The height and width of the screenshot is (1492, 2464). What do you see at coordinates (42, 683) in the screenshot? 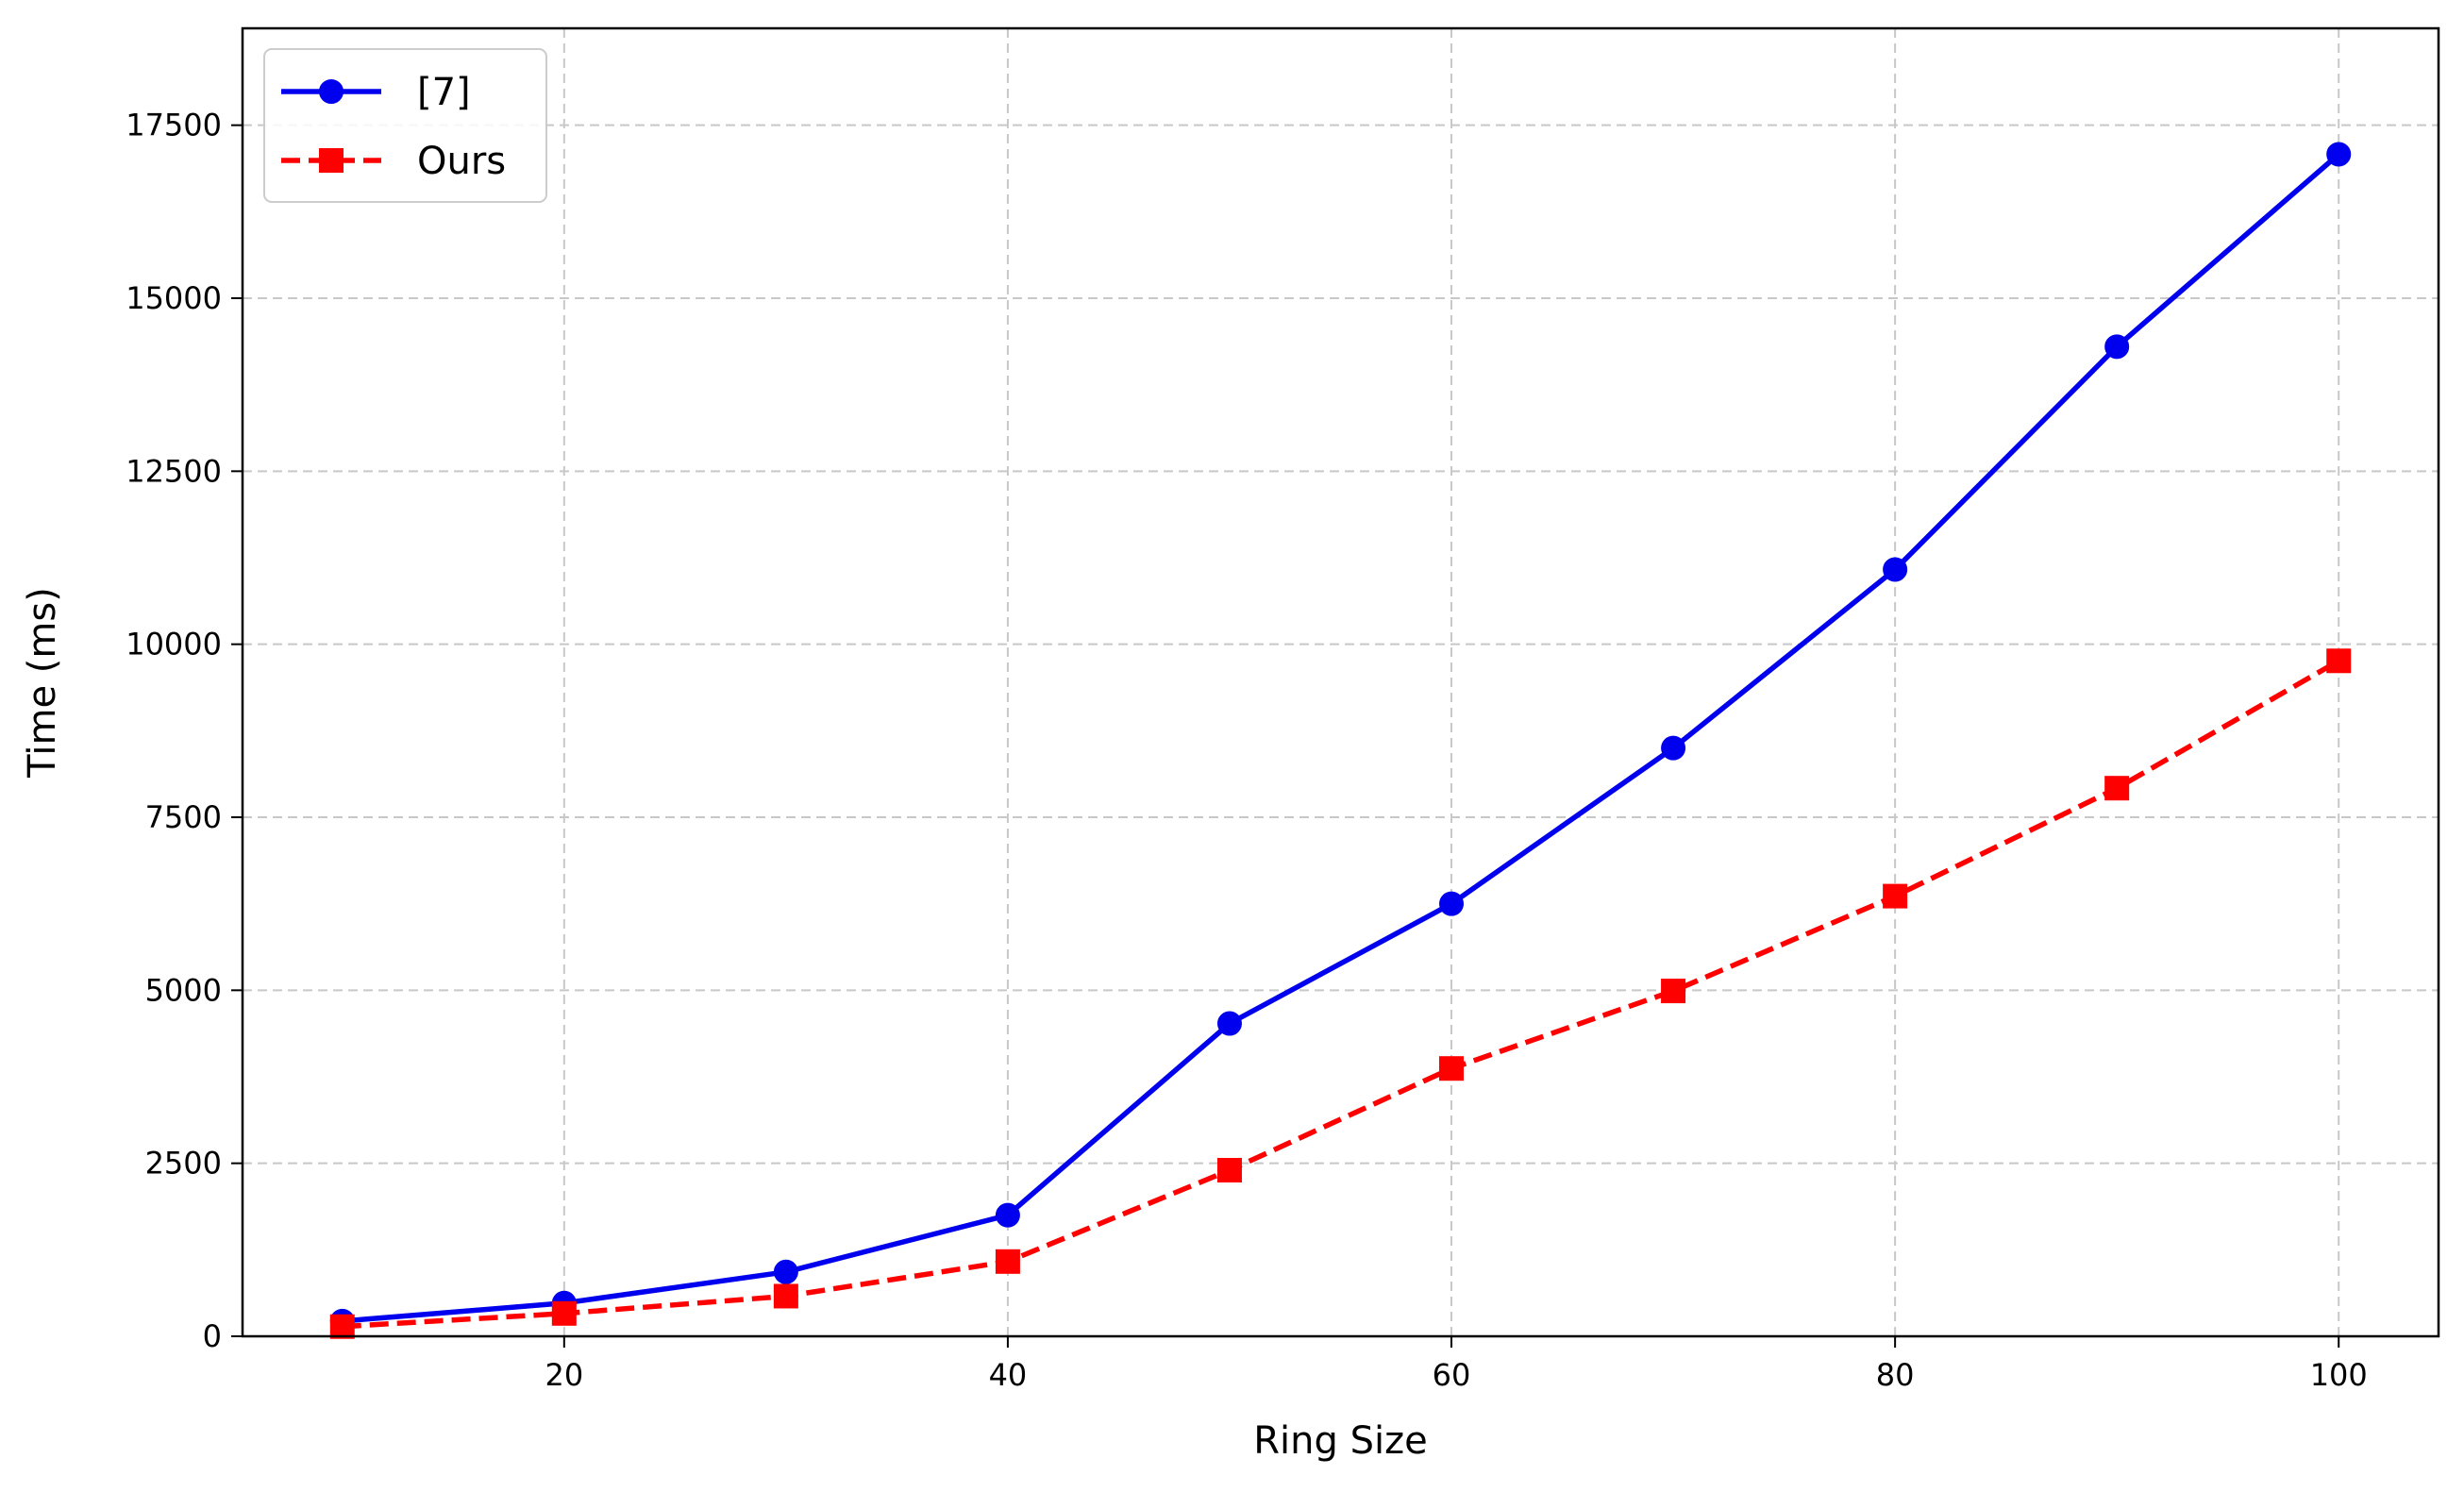
I see `y-axis-label: Time (ms)` at bounding box center [42, 683].